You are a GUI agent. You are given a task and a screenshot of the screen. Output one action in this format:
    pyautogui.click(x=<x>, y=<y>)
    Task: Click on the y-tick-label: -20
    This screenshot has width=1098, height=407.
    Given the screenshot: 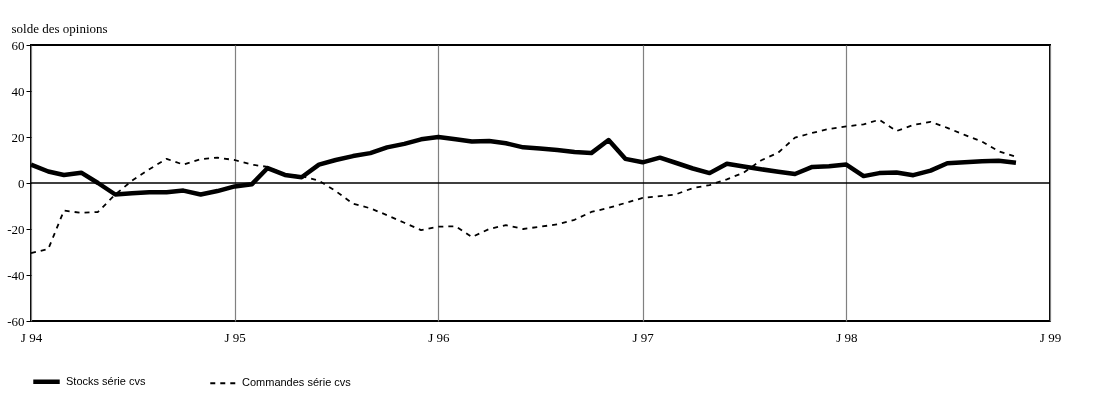 What is the action you would take?
    pyautogui.click(x=16, y=229)
    